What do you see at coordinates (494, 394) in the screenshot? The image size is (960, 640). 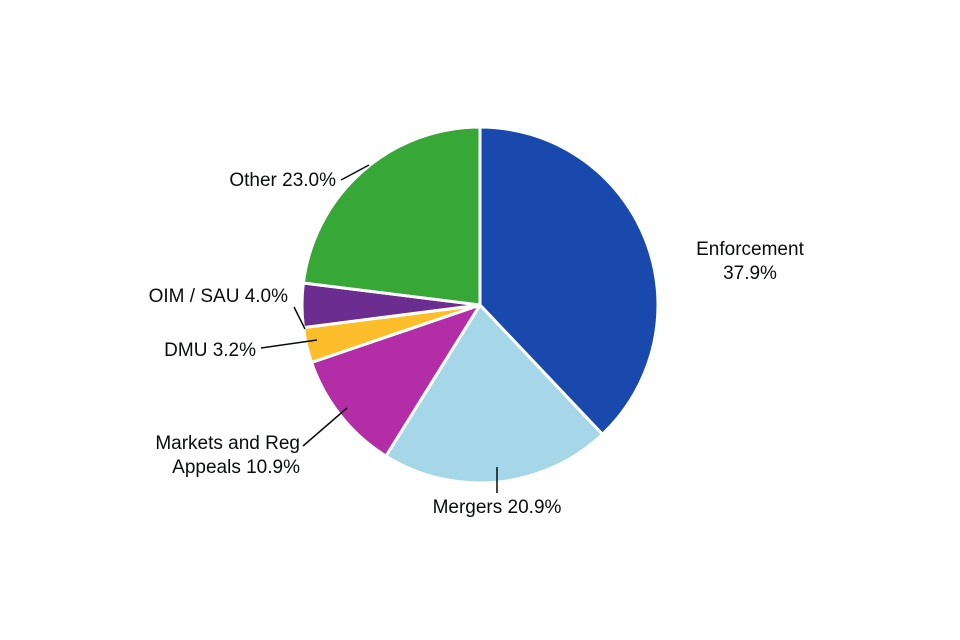 I see `pie-slice-mergers` at bounding box center [494, 394].